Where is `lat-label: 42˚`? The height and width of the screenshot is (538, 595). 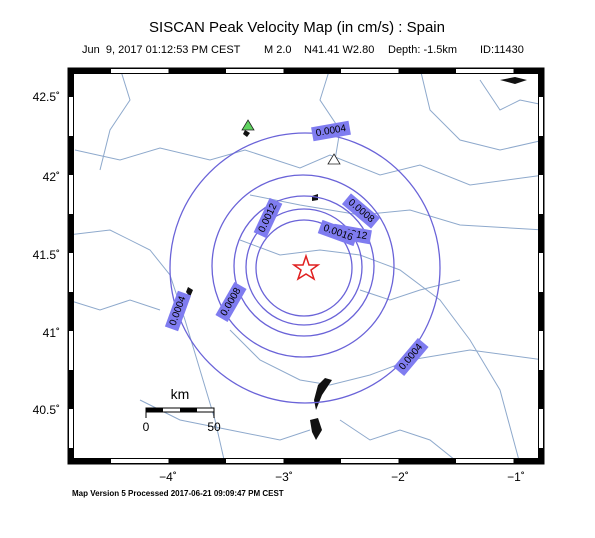 lat-label: 42˚ is located at coordinates (51, 177).